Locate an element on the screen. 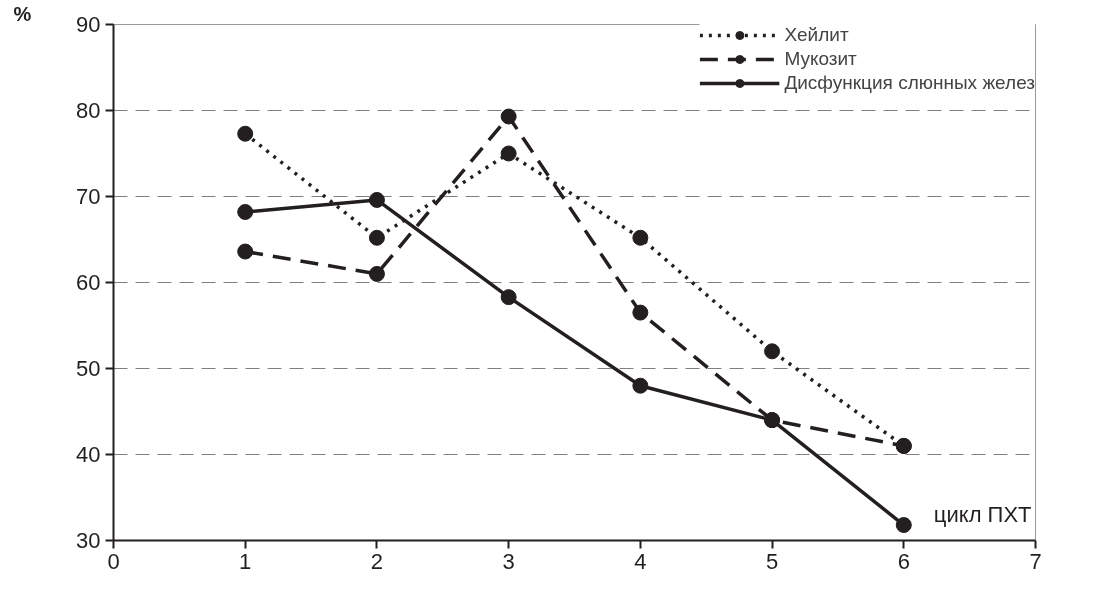 The height and width of the screenshot is (597, 1110). y-tick-label: 60 is located at coordinates (88, 282).